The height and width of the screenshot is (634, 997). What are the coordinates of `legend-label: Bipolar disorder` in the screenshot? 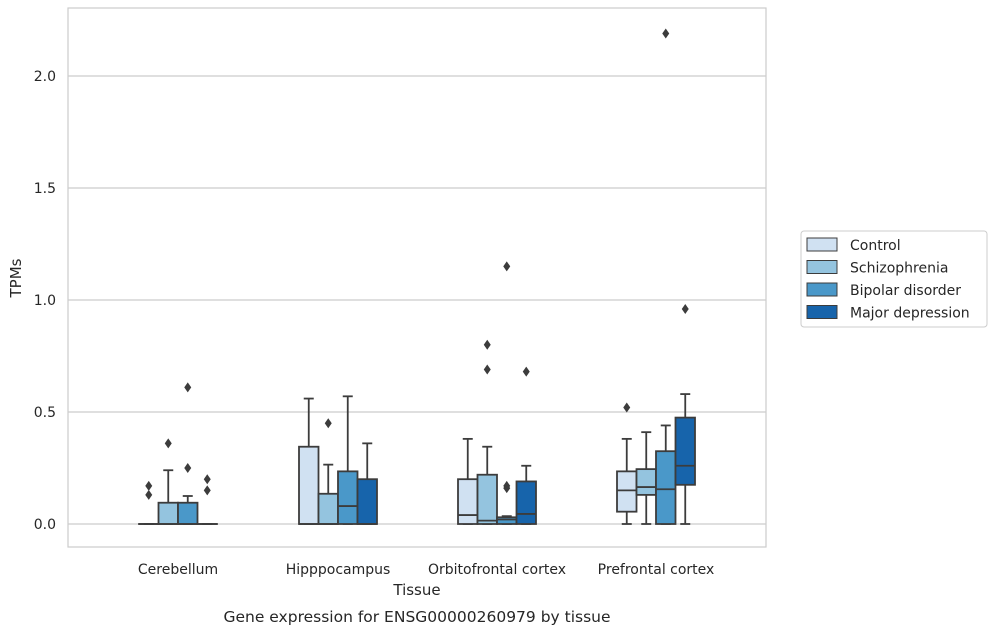 It's located at (905, 291).